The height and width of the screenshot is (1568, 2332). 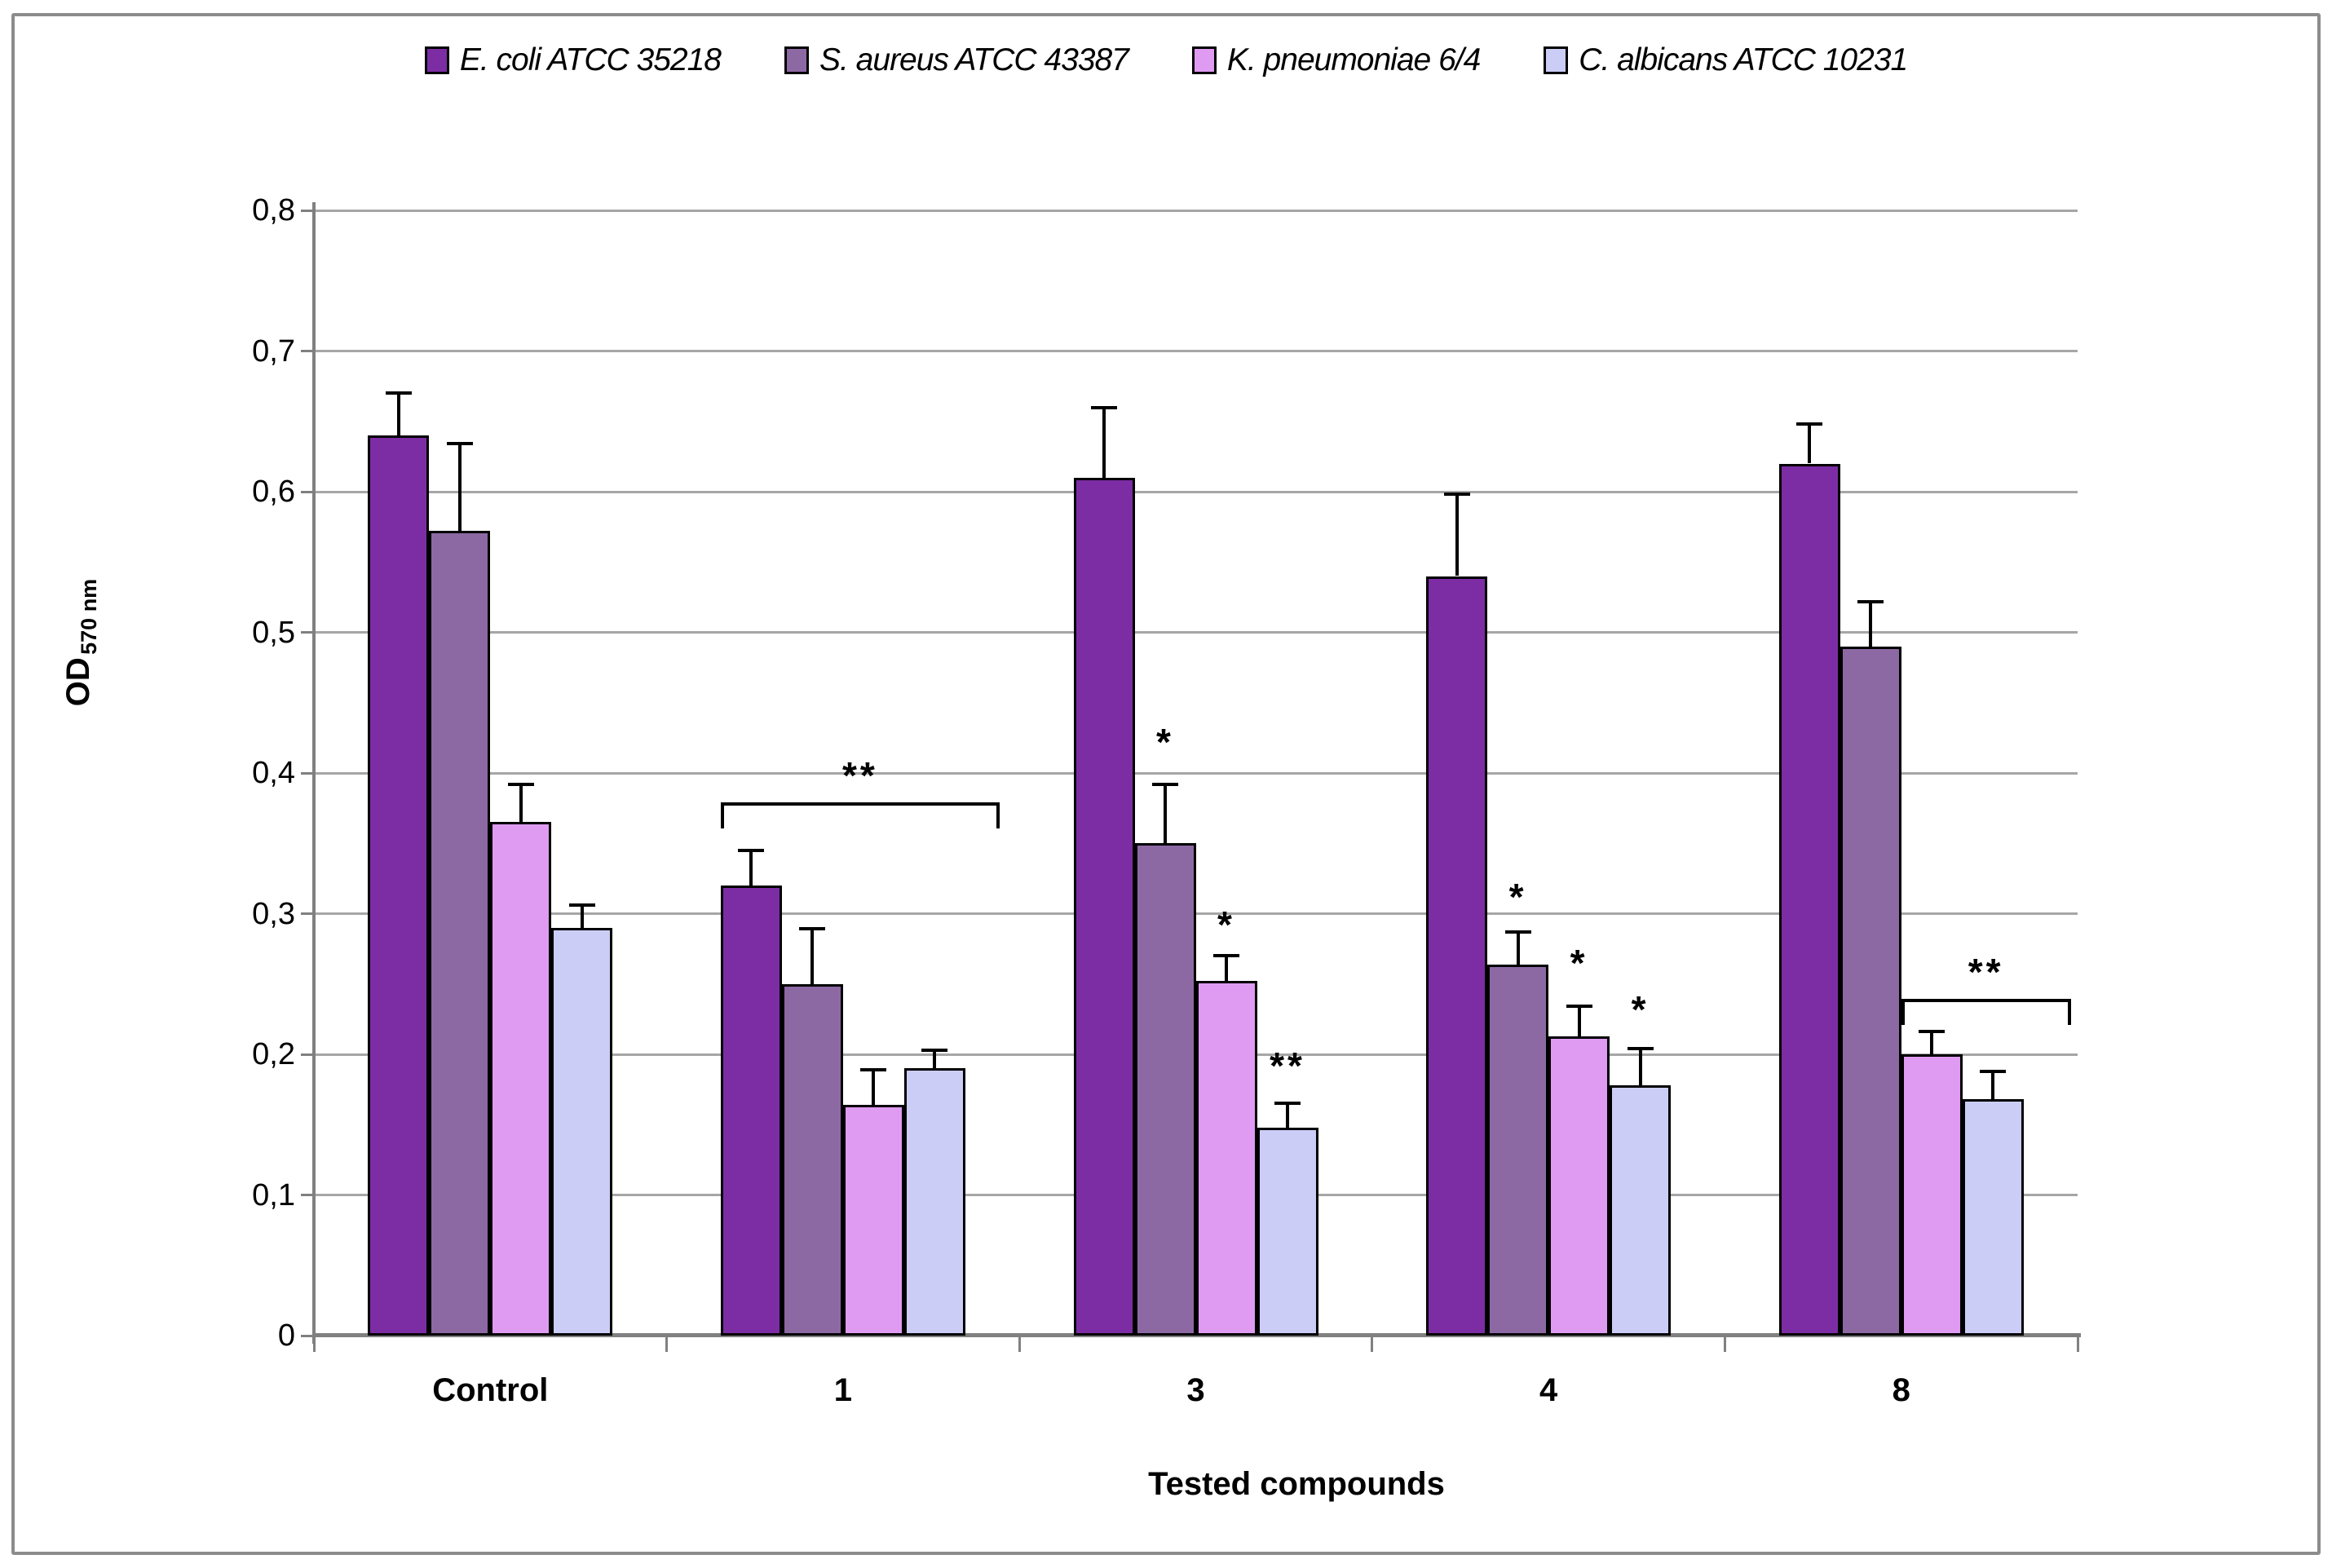 I want to click on y-tick-label-0-4: 0,4, so click(x=273, y=773).